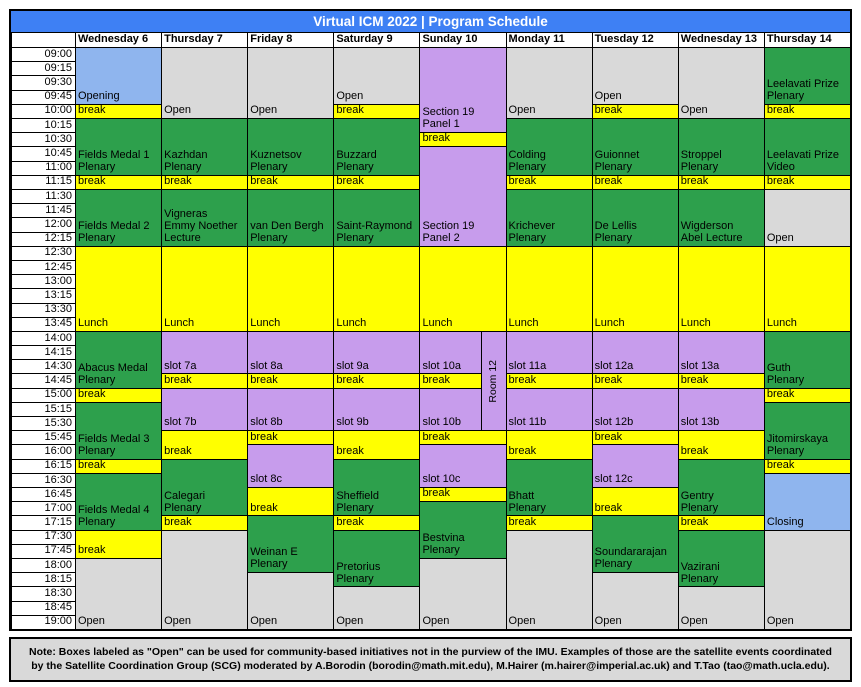 The image size is (861, 687). I want to click on schedule-cell: slot 8b, so click(290, 409).